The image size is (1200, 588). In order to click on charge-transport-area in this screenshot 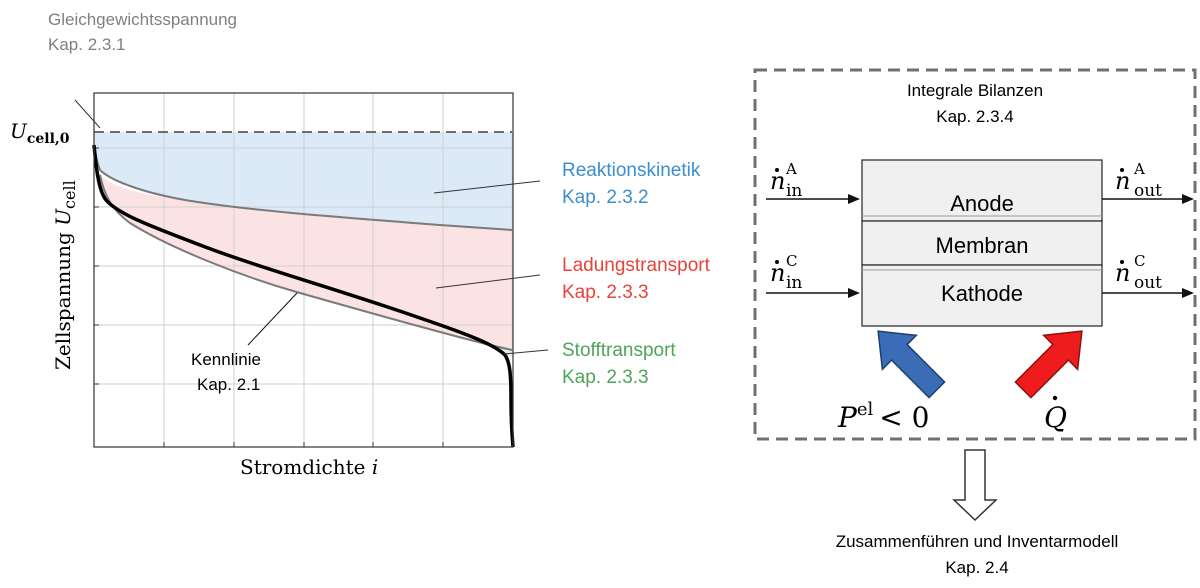, I will do `click(306, 262)`.